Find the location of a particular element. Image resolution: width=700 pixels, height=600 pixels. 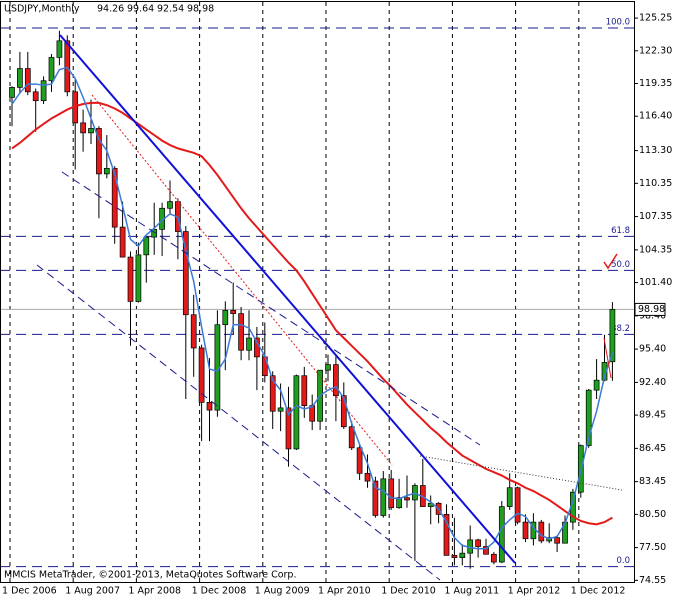

x-tick-label: 1 Aug 2007 is located at coordinates (92, 591).